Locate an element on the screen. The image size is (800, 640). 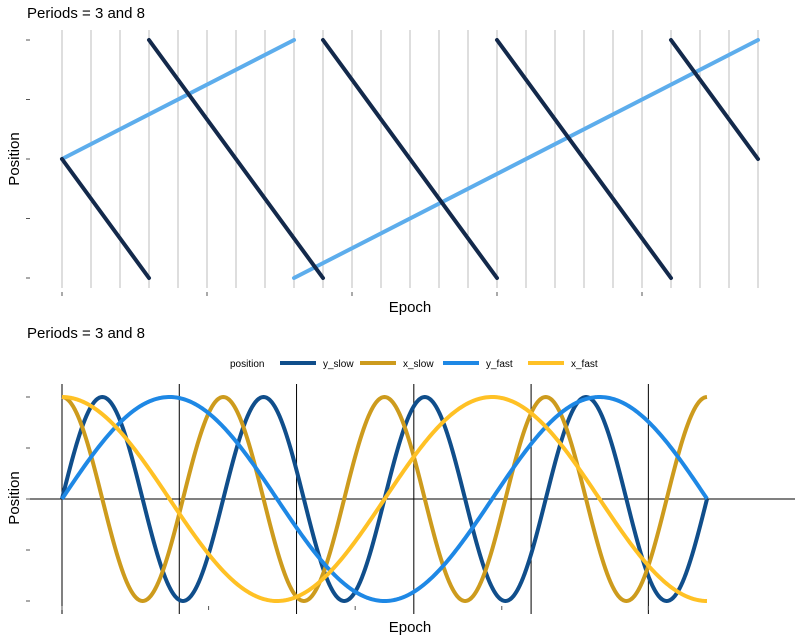
top-series-light-segment is located at coordinates (178, 99).